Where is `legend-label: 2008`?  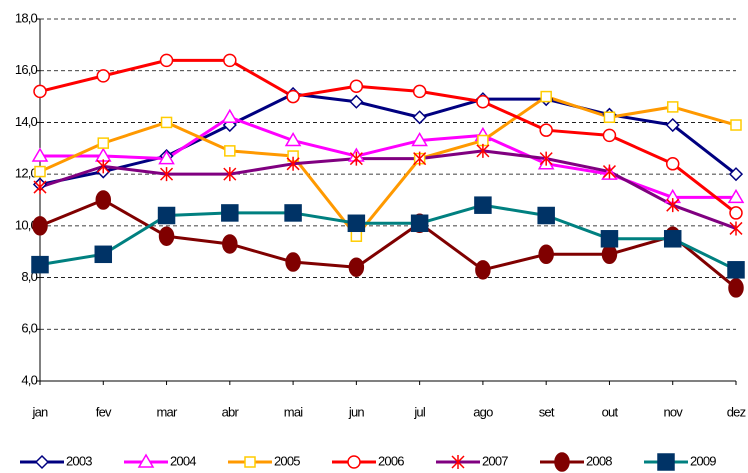
legend-label: 2008 is located at coordinates (599, 460).